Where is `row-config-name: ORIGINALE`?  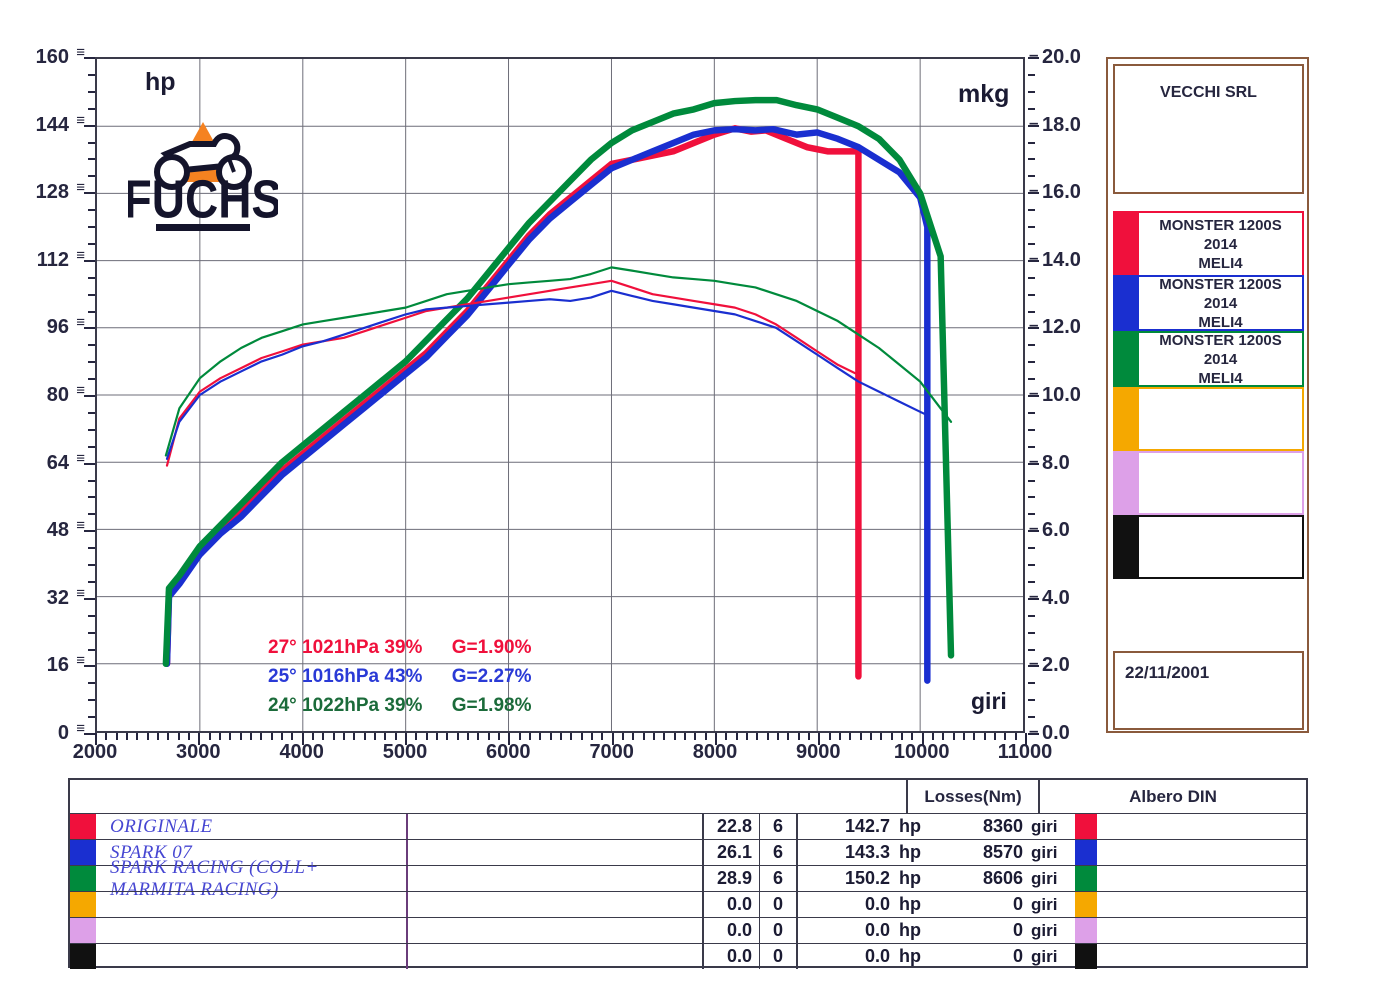
row-config-name: ORIGINALE is located at coordinates (252, 826).